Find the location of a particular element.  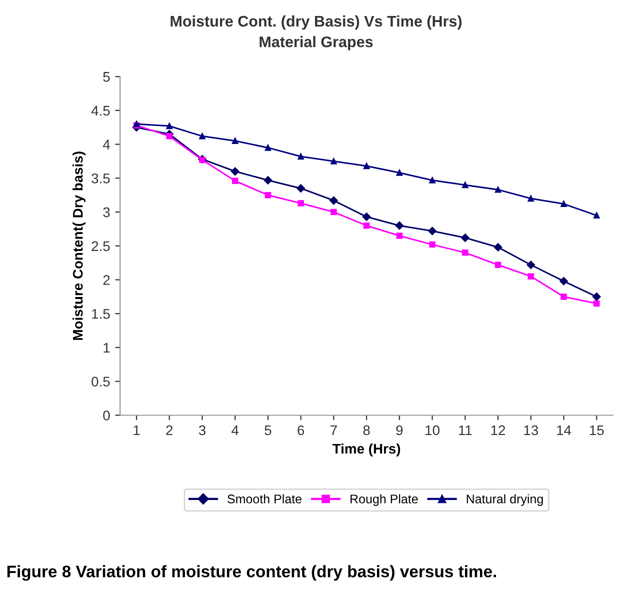

x-tick-label: 6 is located at coordinates (301, 430).